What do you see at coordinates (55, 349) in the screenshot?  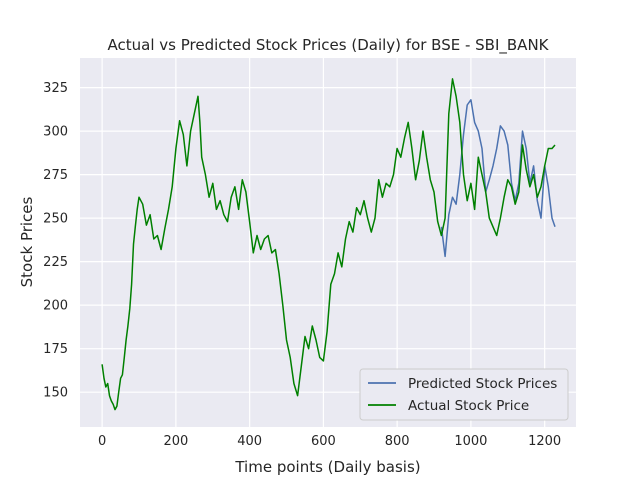 I see `y-tick-label: 175` at bounding box center [55, 349].